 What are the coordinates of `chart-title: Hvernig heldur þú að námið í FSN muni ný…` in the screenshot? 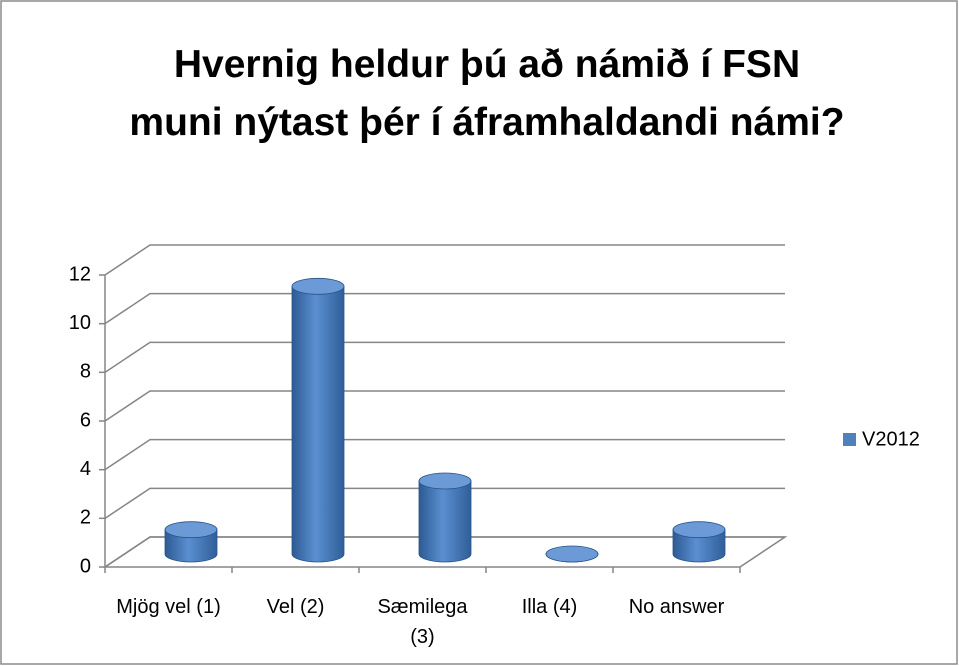 It's located at (487, 93).